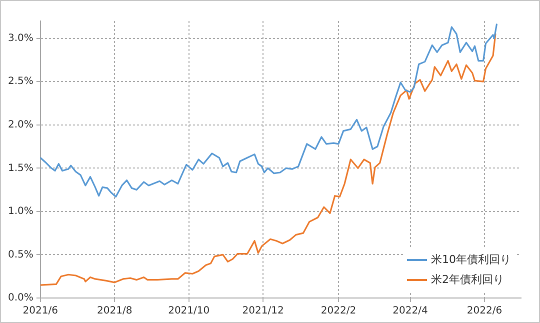 This screenshot has height=323, width=540. Describe the element at coordinates (410, 311) in the screenshot. I see `x-tick-label: 2022/4` at that location.